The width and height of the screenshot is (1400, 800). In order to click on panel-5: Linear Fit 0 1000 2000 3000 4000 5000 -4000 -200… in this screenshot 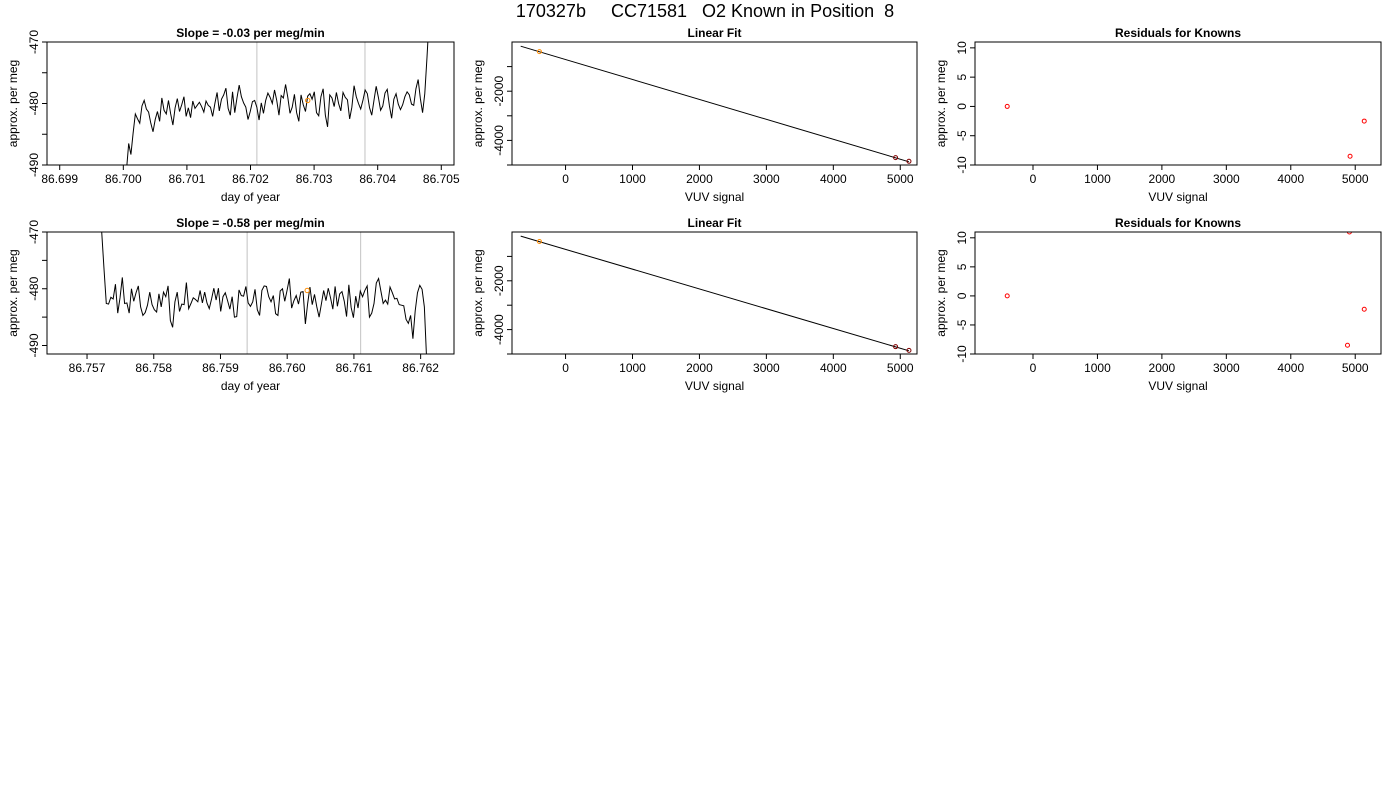, I will do `click(694, 304)`.